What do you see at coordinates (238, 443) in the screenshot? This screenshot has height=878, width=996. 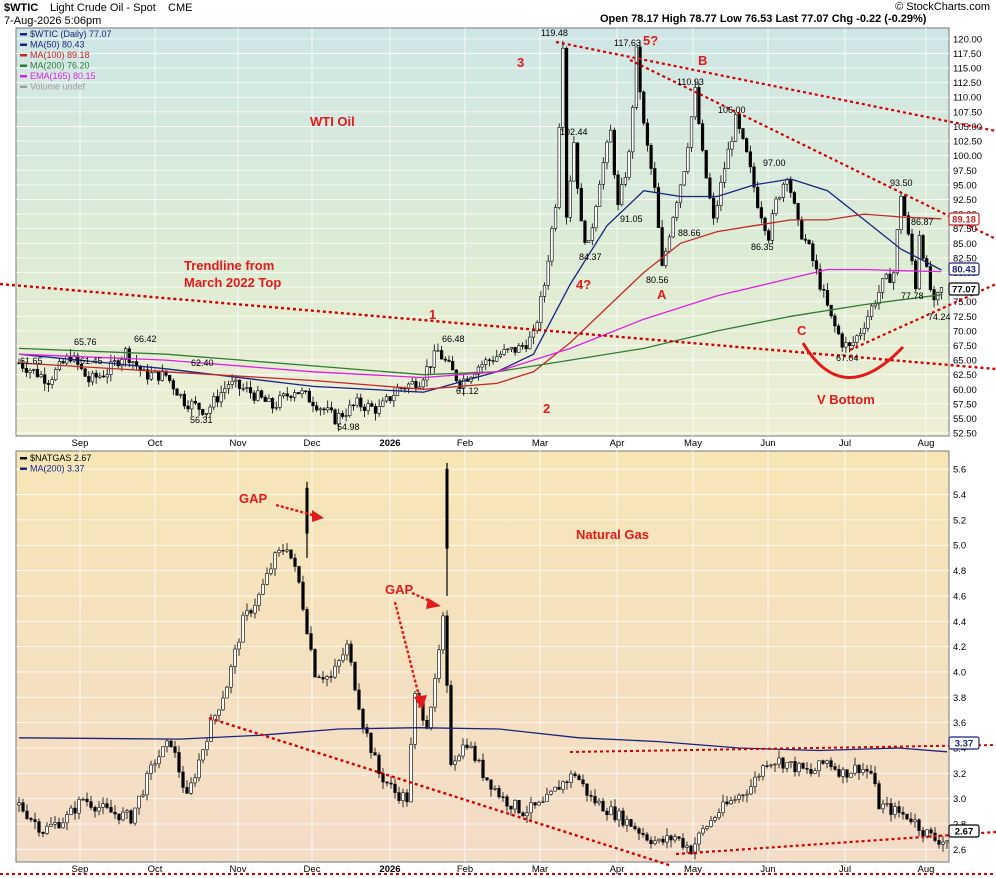 I see `oil-x-tick-label: Nov` at bounding box center [238, 443].